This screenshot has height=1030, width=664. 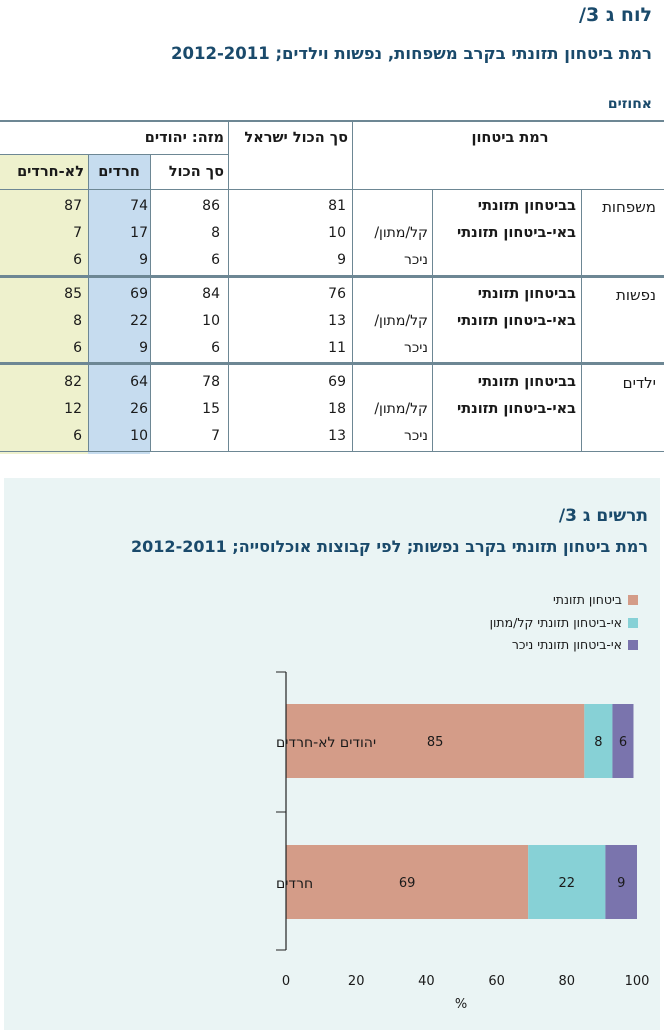 What do you see at coordinates (139, 409) in the screenshot?
I see `cell-value: 26` at bounding box center [139, 409].